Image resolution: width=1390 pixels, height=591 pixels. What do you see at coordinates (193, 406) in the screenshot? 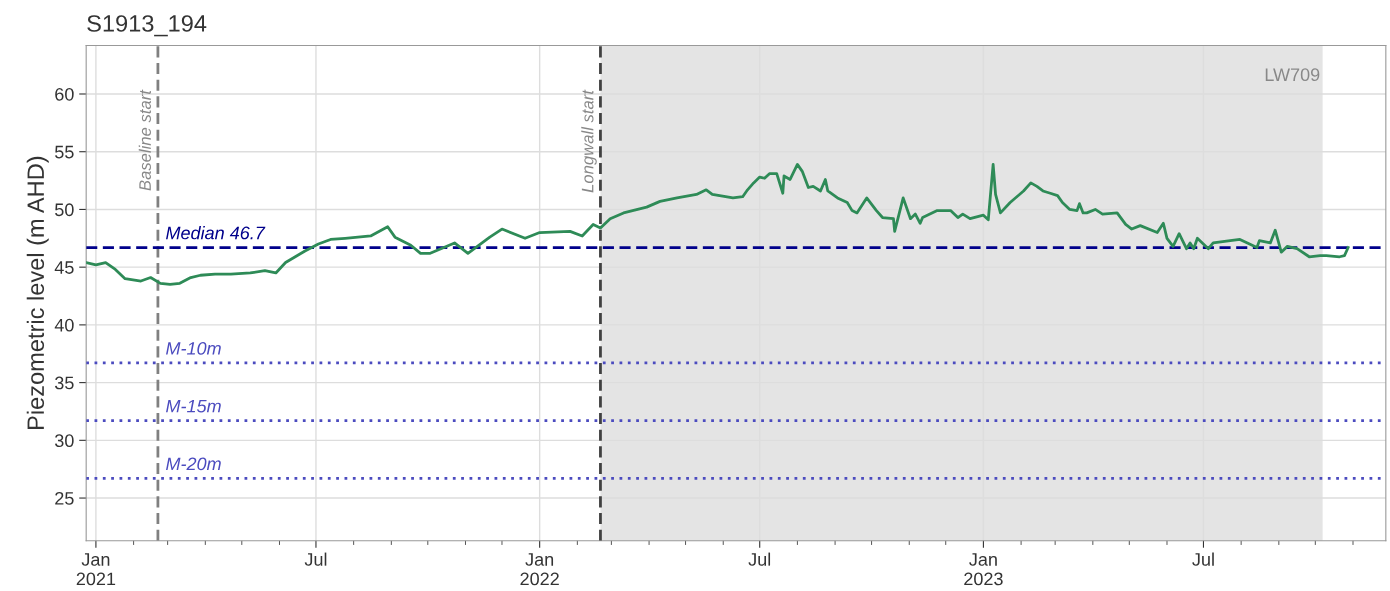
I see `ref-line-label: M-15m` at bounding box center [193, 406].